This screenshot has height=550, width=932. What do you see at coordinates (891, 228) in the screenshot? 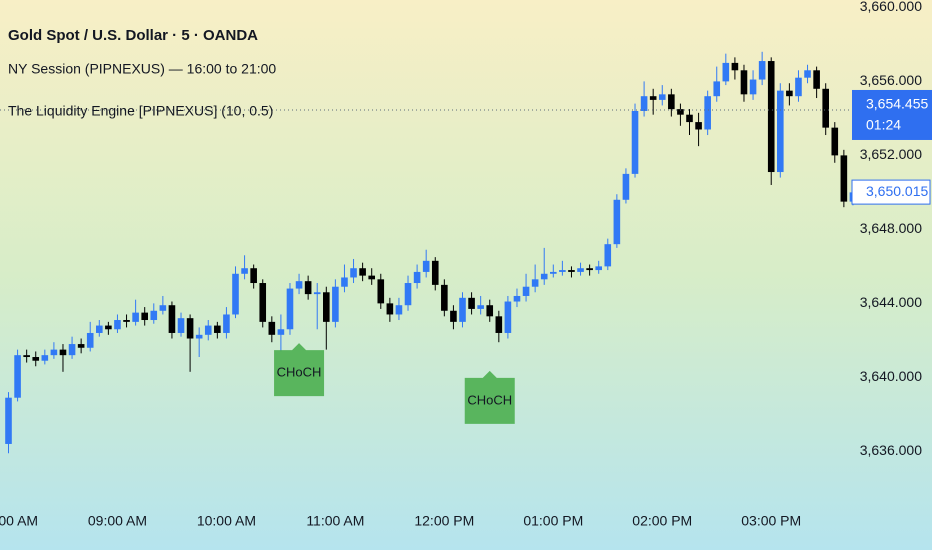
I see `y-tick-label: 3,648.000` at bounding box center [891, 228].